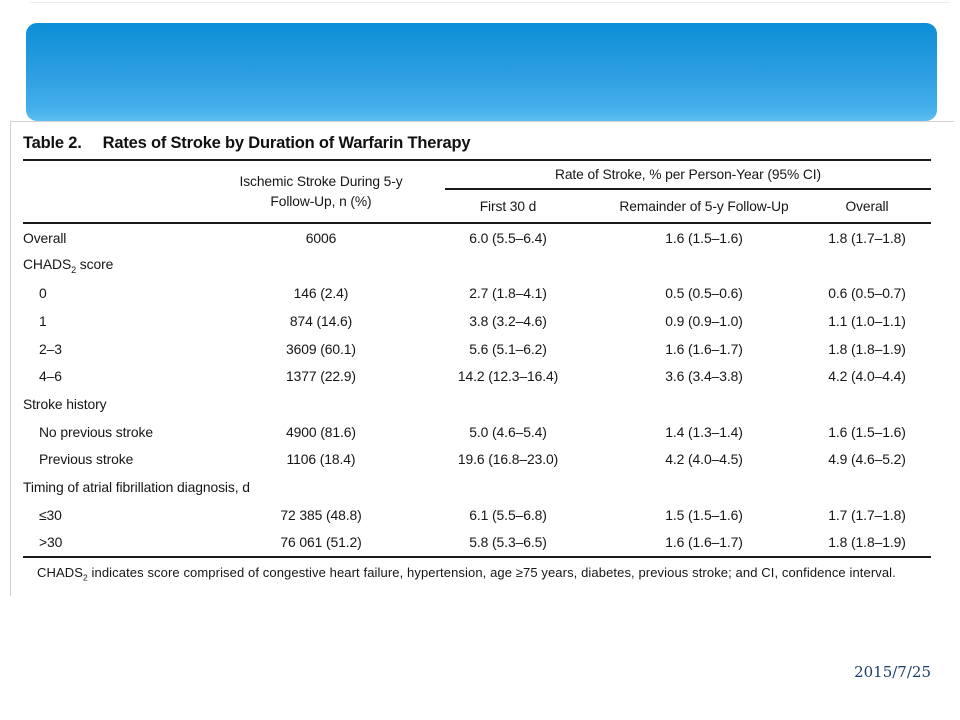 This screenshot has height=720, width=960. Describe the element at coordinates (127, 376) in the screenshot. I see `row-label-cell: 4–6` at that location.